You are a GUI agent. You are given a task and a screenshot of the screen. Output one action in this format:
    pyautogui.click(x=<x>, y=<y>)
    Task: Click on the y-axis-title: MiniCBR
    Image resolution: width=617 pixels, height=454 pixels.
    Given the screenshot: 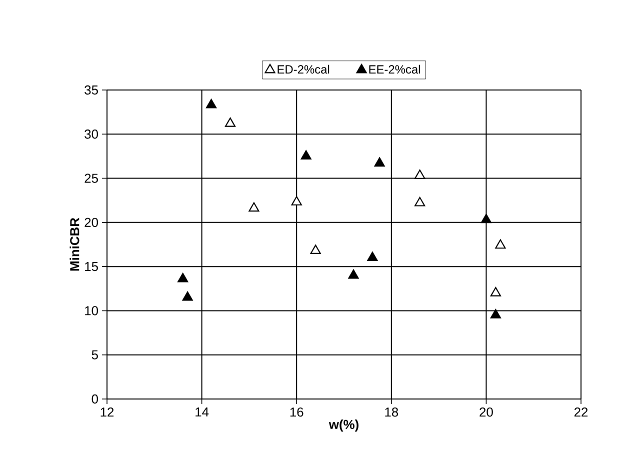 What is the action you would take?
    pyautogui.click(x=75, y=244)
    